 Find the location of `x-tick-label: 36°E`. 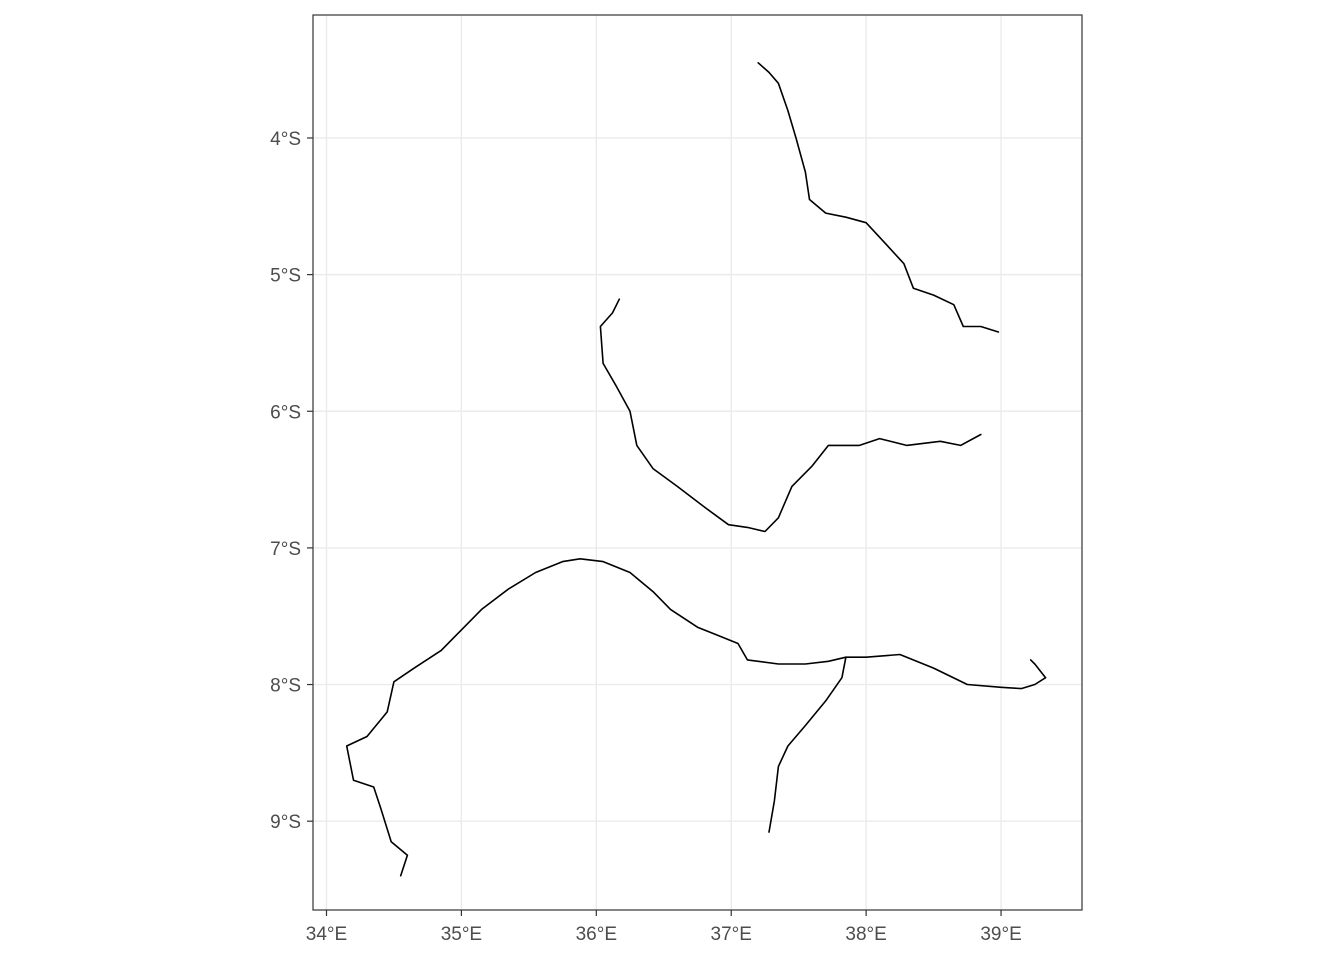

x-tick-label: 36°E is located at coordinates (596, 934).